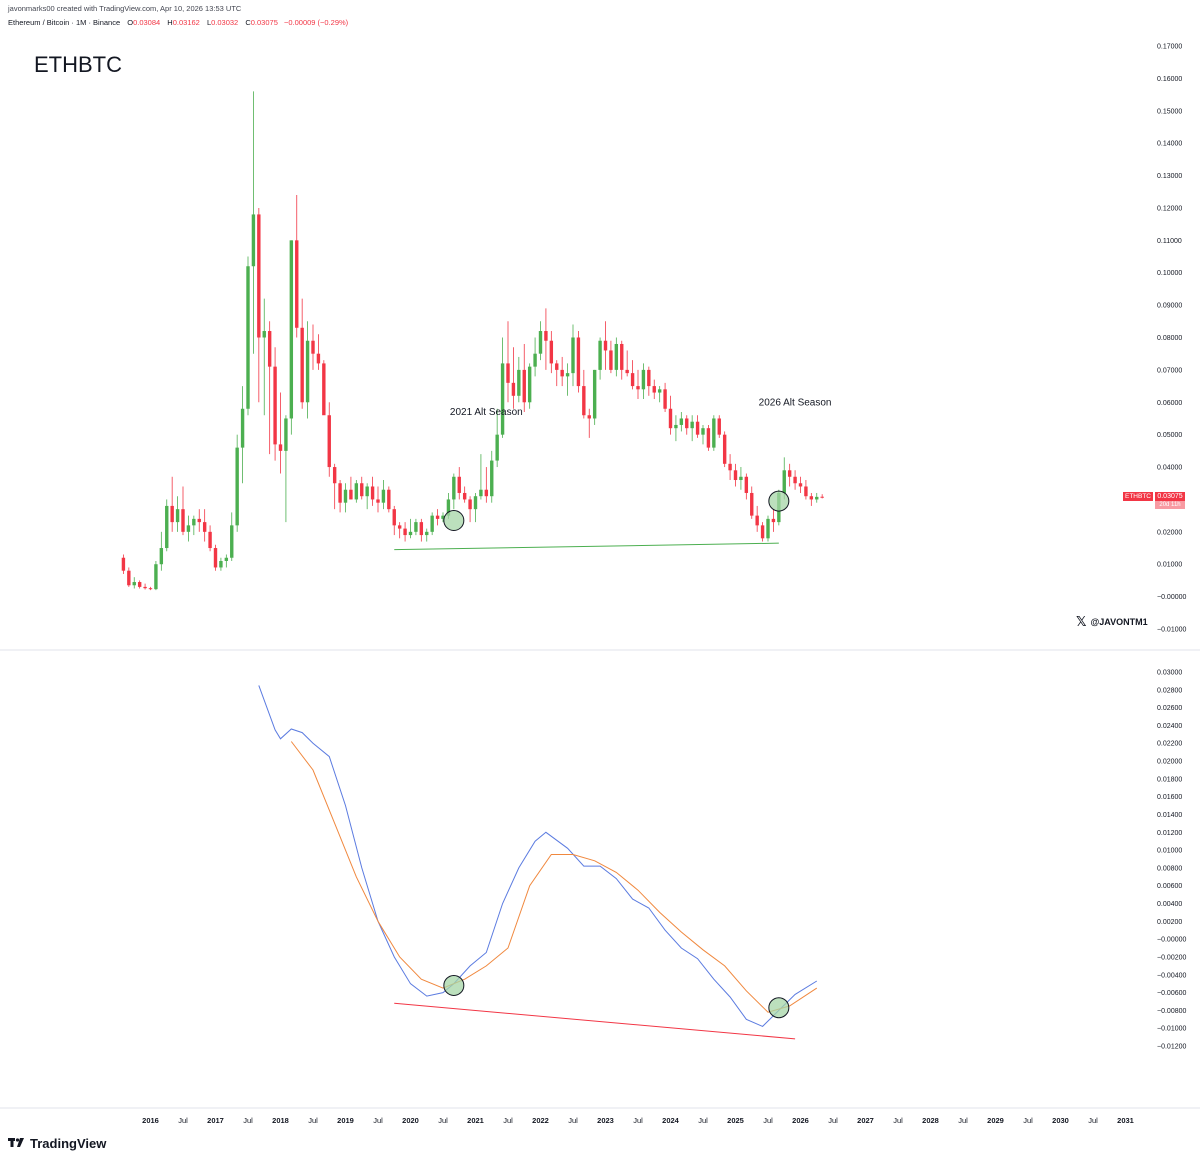  Describe the element at coordinates (225, 22) in the screenshot. I see `low-value: 0.03032` at that location.